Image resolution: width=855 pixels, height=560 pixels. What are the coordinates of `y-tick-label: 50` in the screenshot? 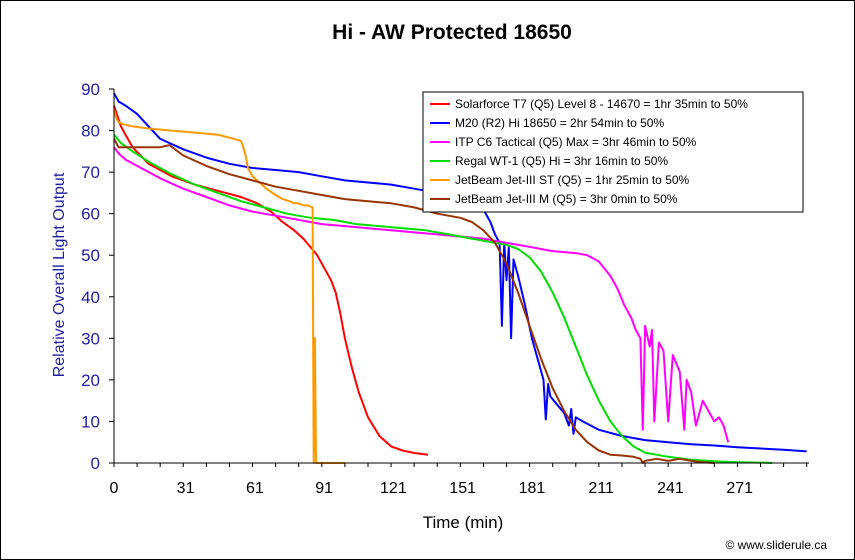 It's located at (90, 255).